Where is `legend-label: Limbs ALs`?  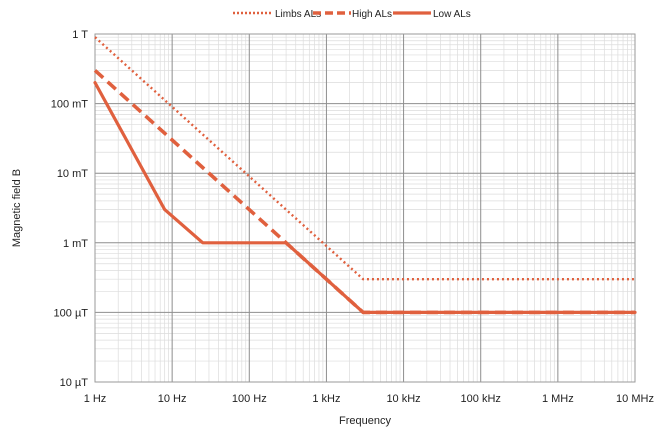 legend-label: Limbs ALs is located at coordinates (298, 14).